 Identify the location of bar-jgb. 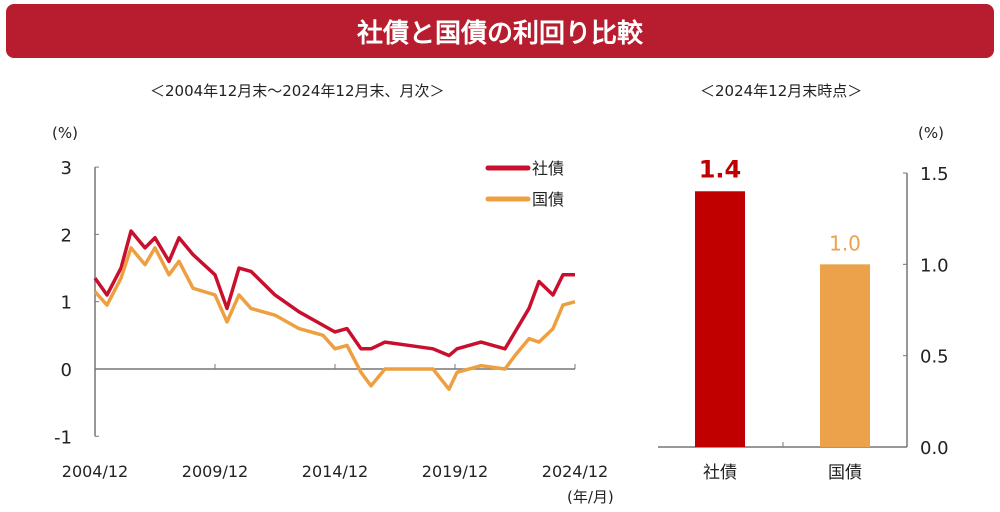
(845, 355).